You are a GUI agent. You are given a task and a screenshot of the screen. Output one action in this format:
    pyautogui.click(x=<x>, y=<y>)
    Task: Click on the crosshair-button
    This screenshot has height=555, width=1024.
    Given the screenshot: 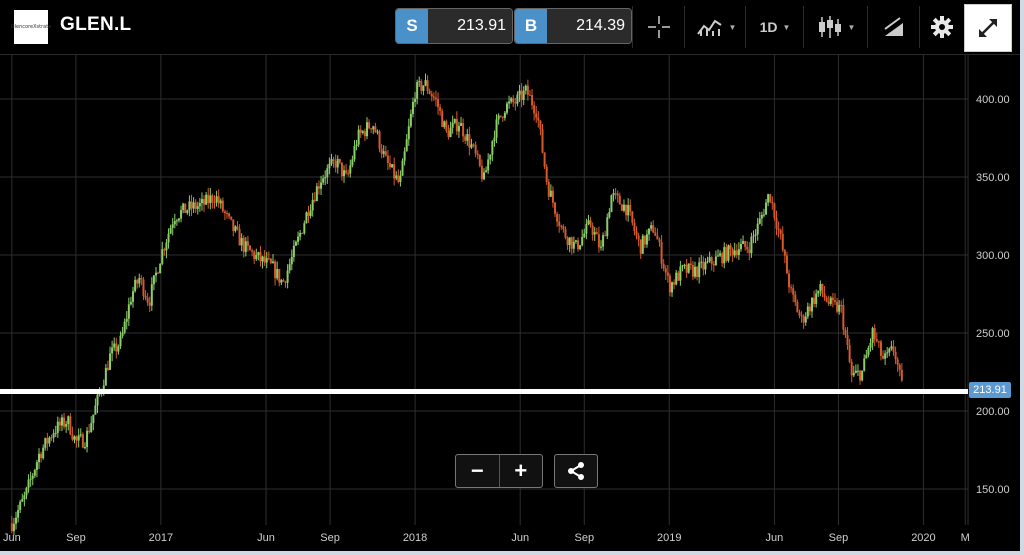 What is the action you would take?
    pyautogui.click(x=659, y=27)
    